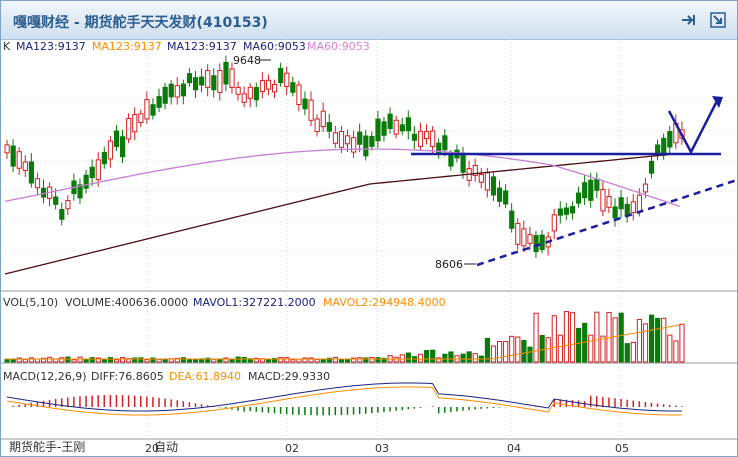 This screenshot has width=738, height=457. Describe the element at coordinates (140, 23) in the screenshot. I see `window-title: 嘎嘎财经 - 期货舵手天天发财(410153)` at that location.